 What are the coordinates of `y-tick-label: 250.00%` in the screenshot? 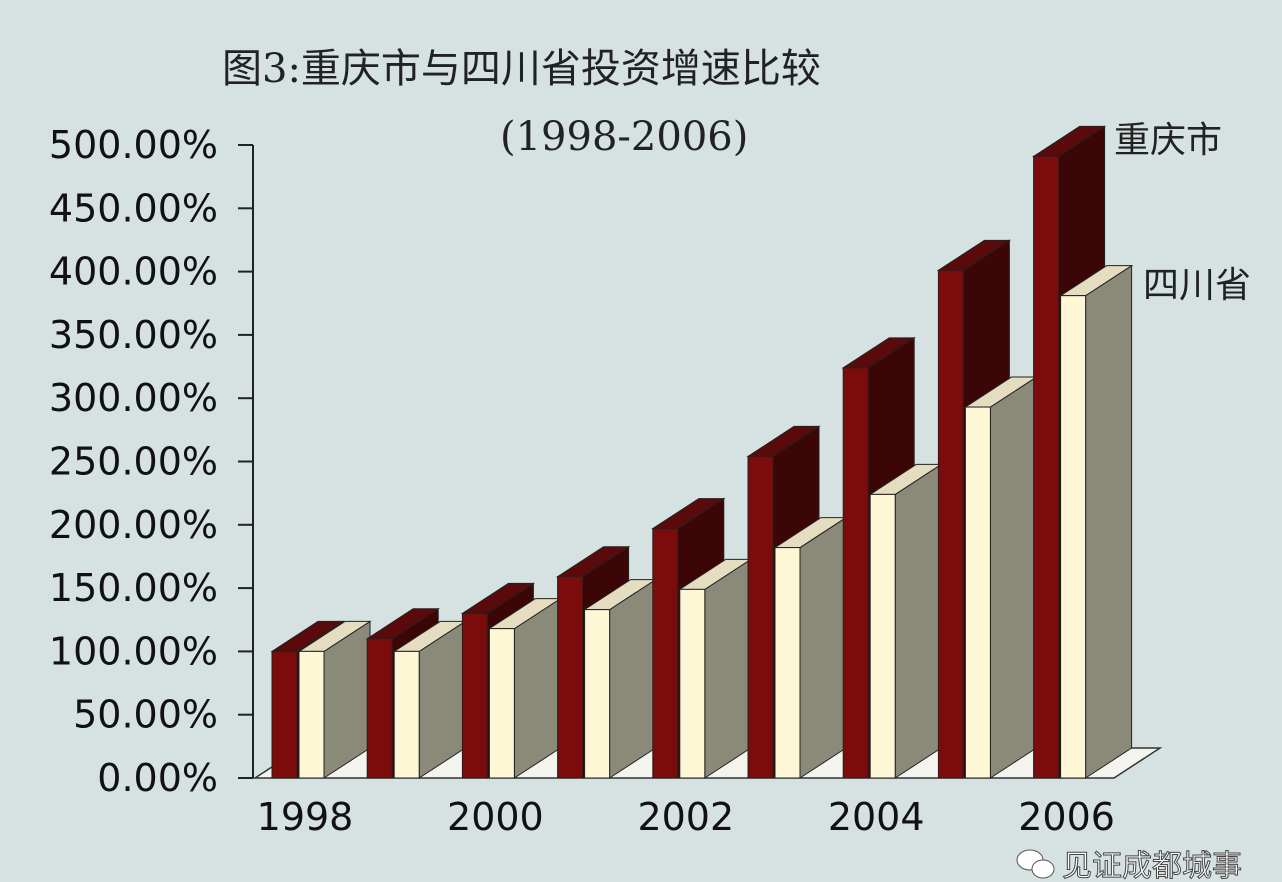 It's located at (133, 462).